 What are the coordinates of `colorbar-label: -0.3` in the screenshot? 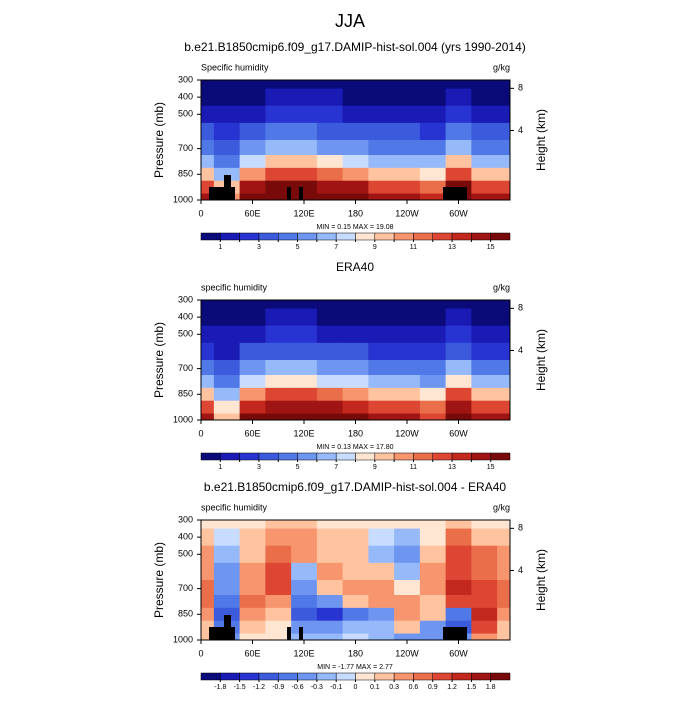 It's located at (317, 687).